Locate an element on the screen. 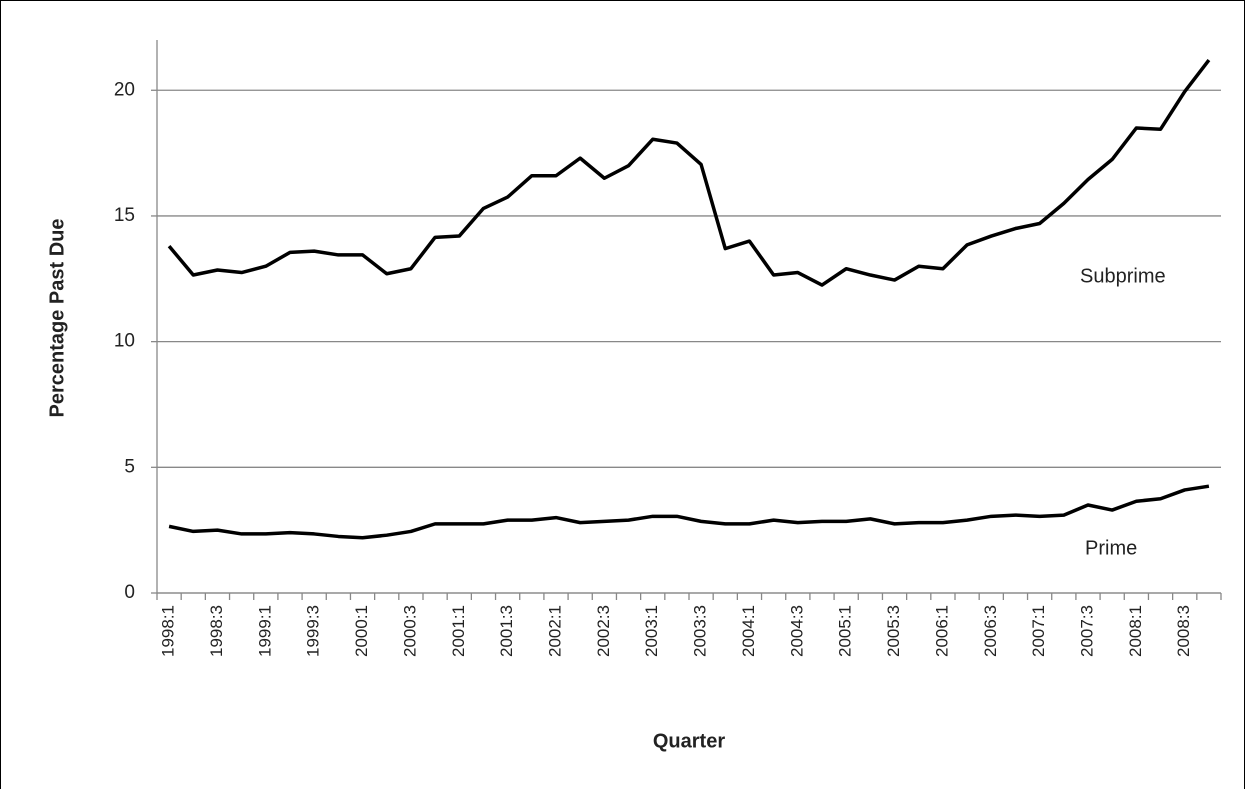 This screenshot has width=1245, height=789. y-tick-label: 20 is located at coordinates (124, 89).